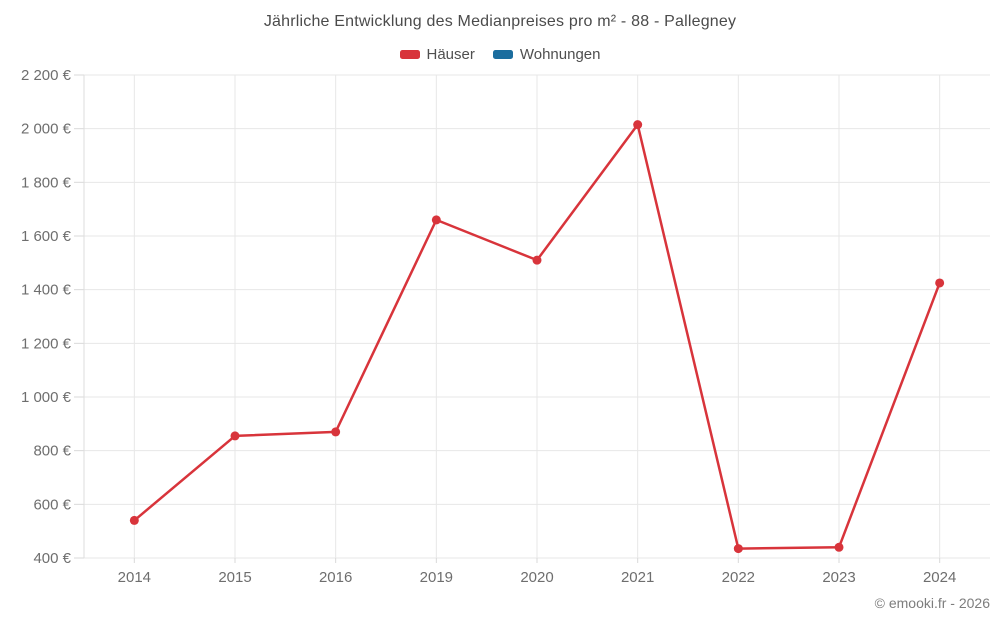  I want to click on y-tick-label: 1 600 €, so click(46, 236).